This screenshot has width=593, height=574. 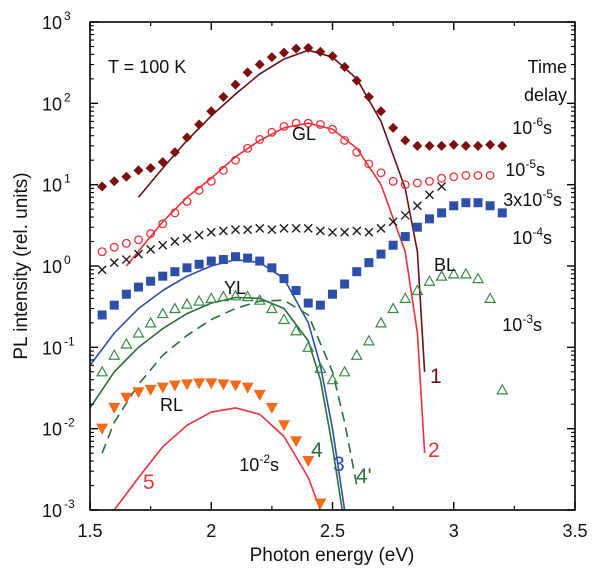 I want to click on curve-label: 4, so click(x=317, y=450).